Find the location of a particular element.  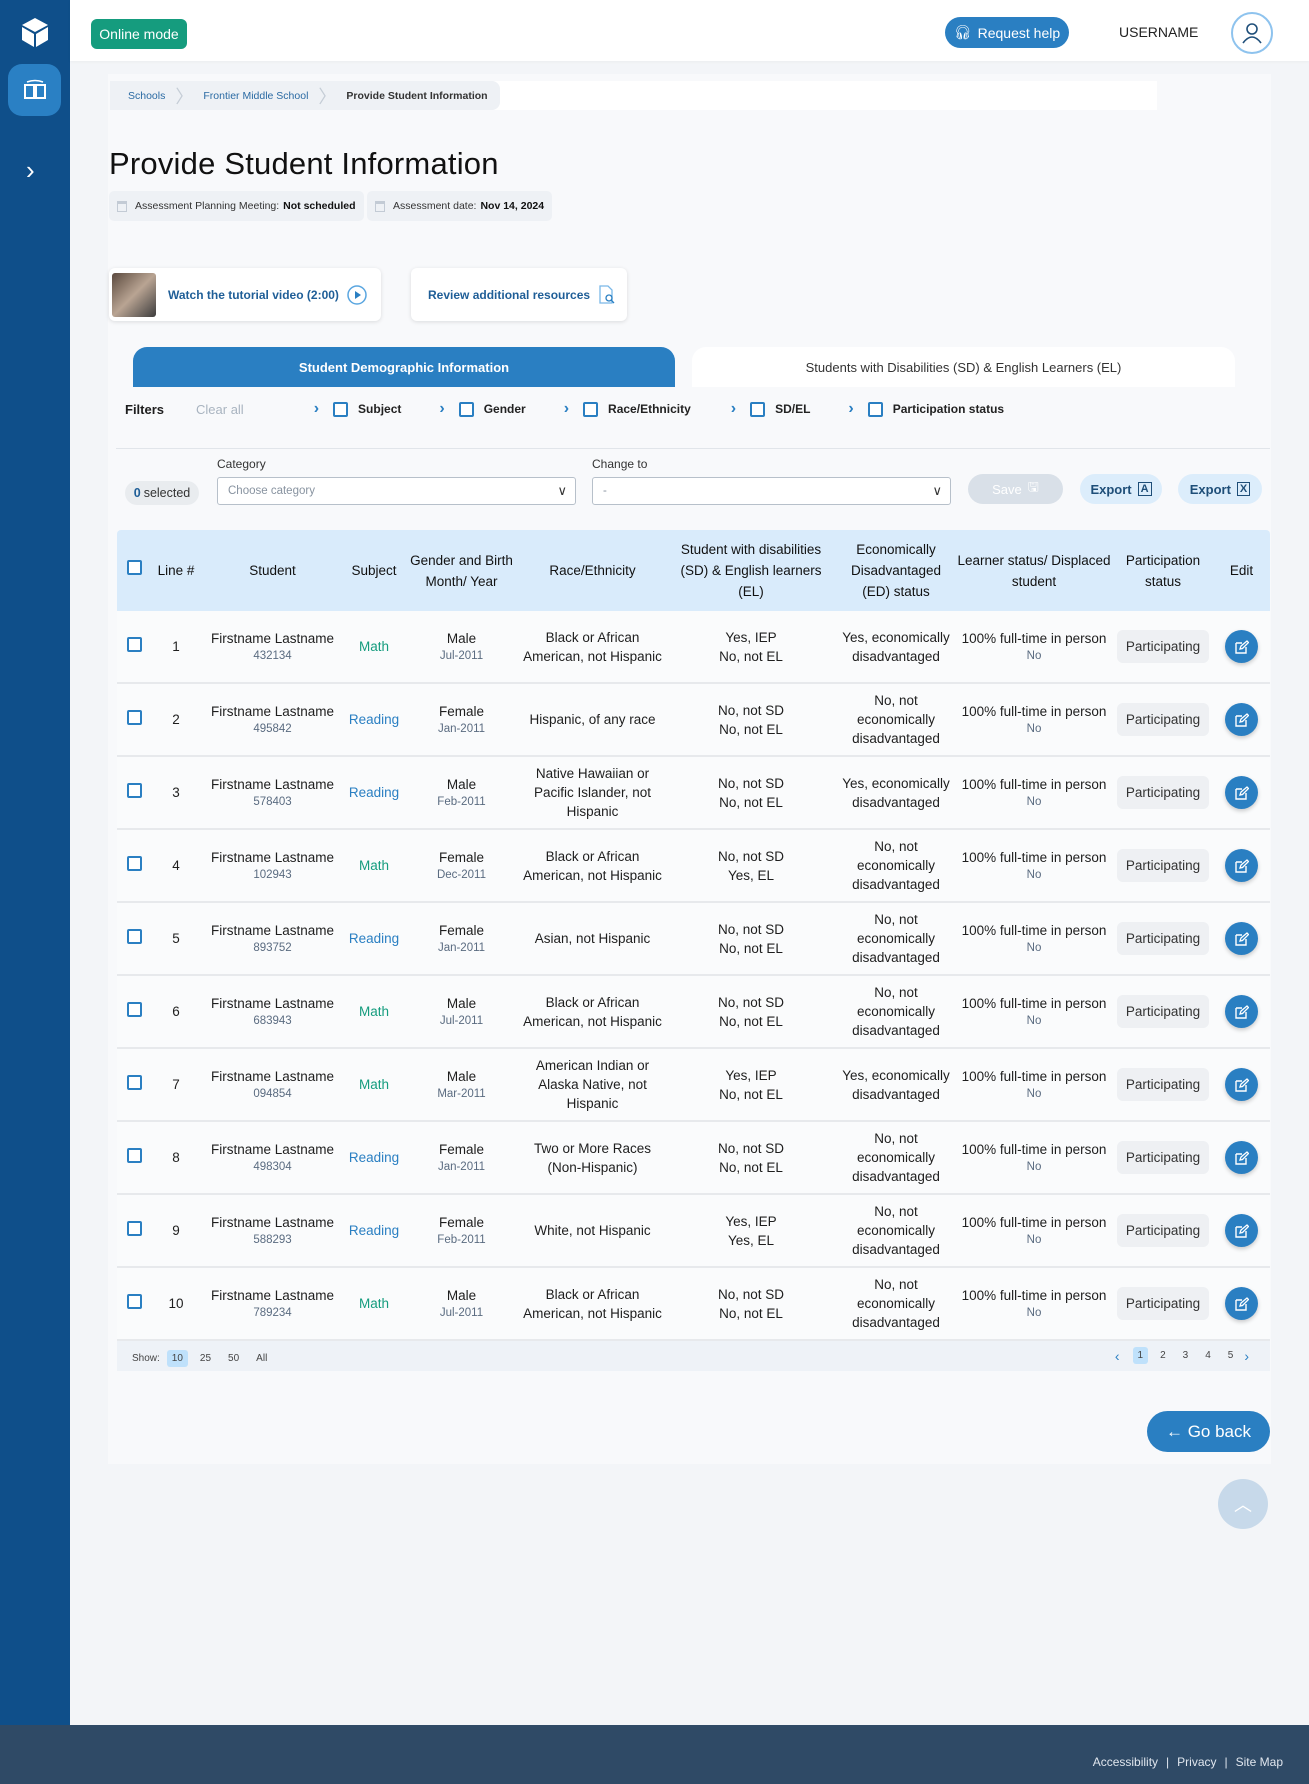

birth-month-year: Jul-2011 is located at coordinates (461, 656).